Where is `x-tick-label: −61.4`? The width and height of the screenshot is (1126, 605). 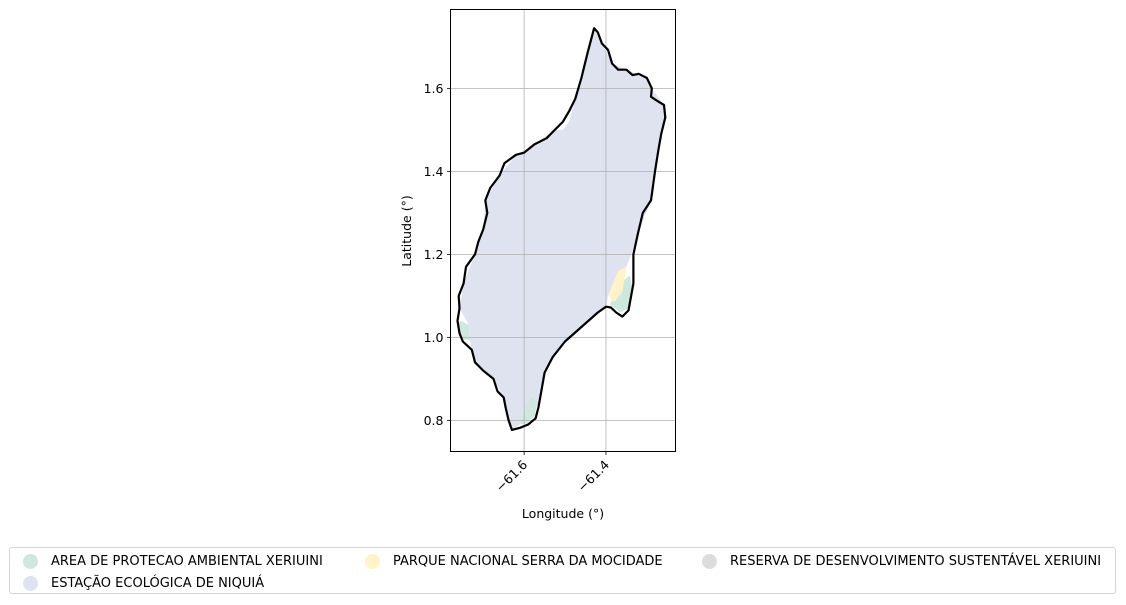 x-tick-label: −61.4 is located at coordinates (593, 476).